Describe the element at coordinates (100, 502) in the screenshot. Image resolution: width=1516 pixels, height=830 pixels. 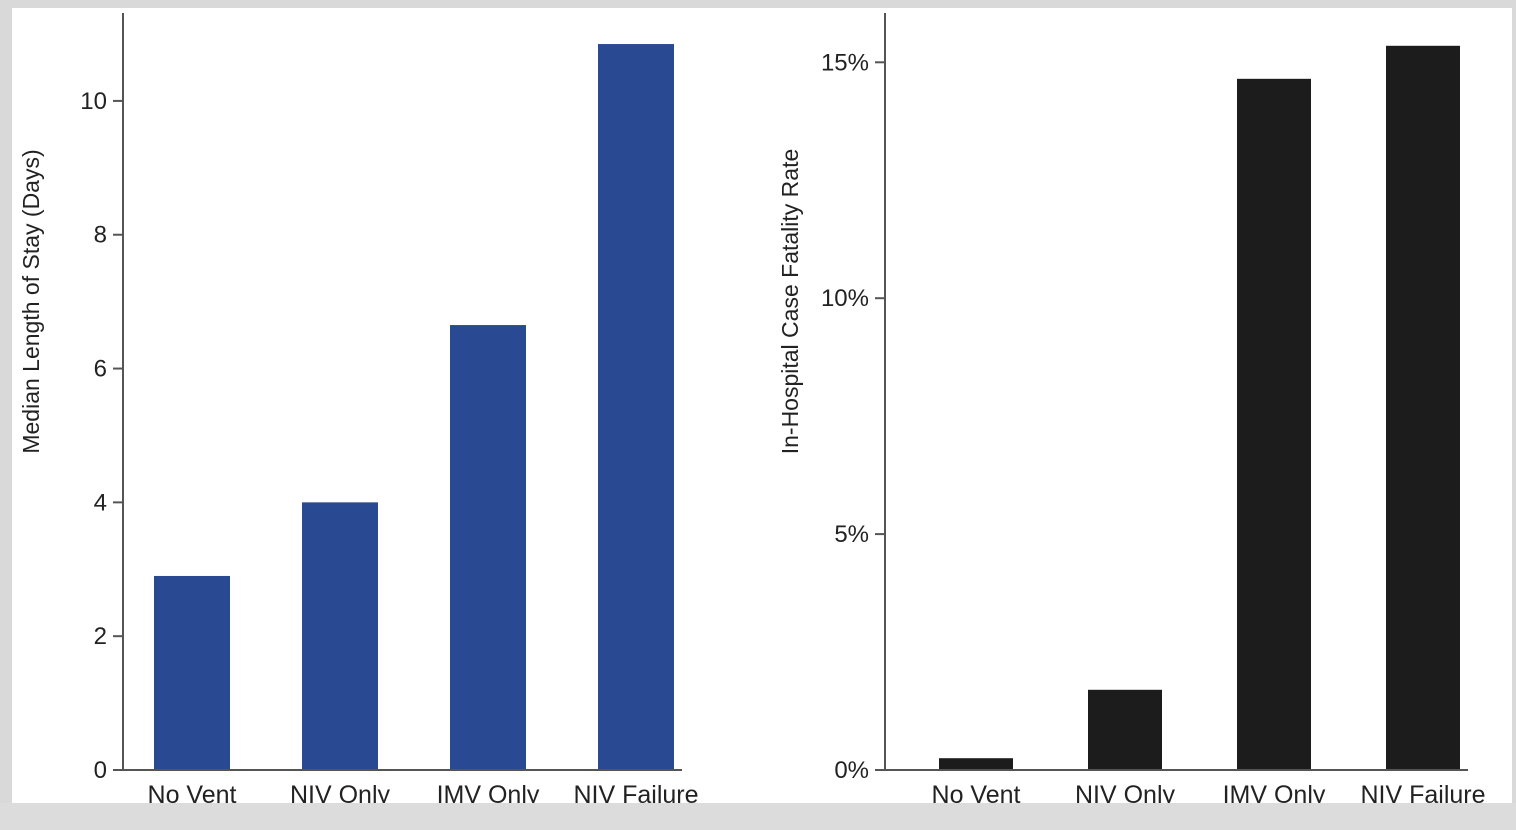
I see `y-tick-label-0-2: 4` at that location.